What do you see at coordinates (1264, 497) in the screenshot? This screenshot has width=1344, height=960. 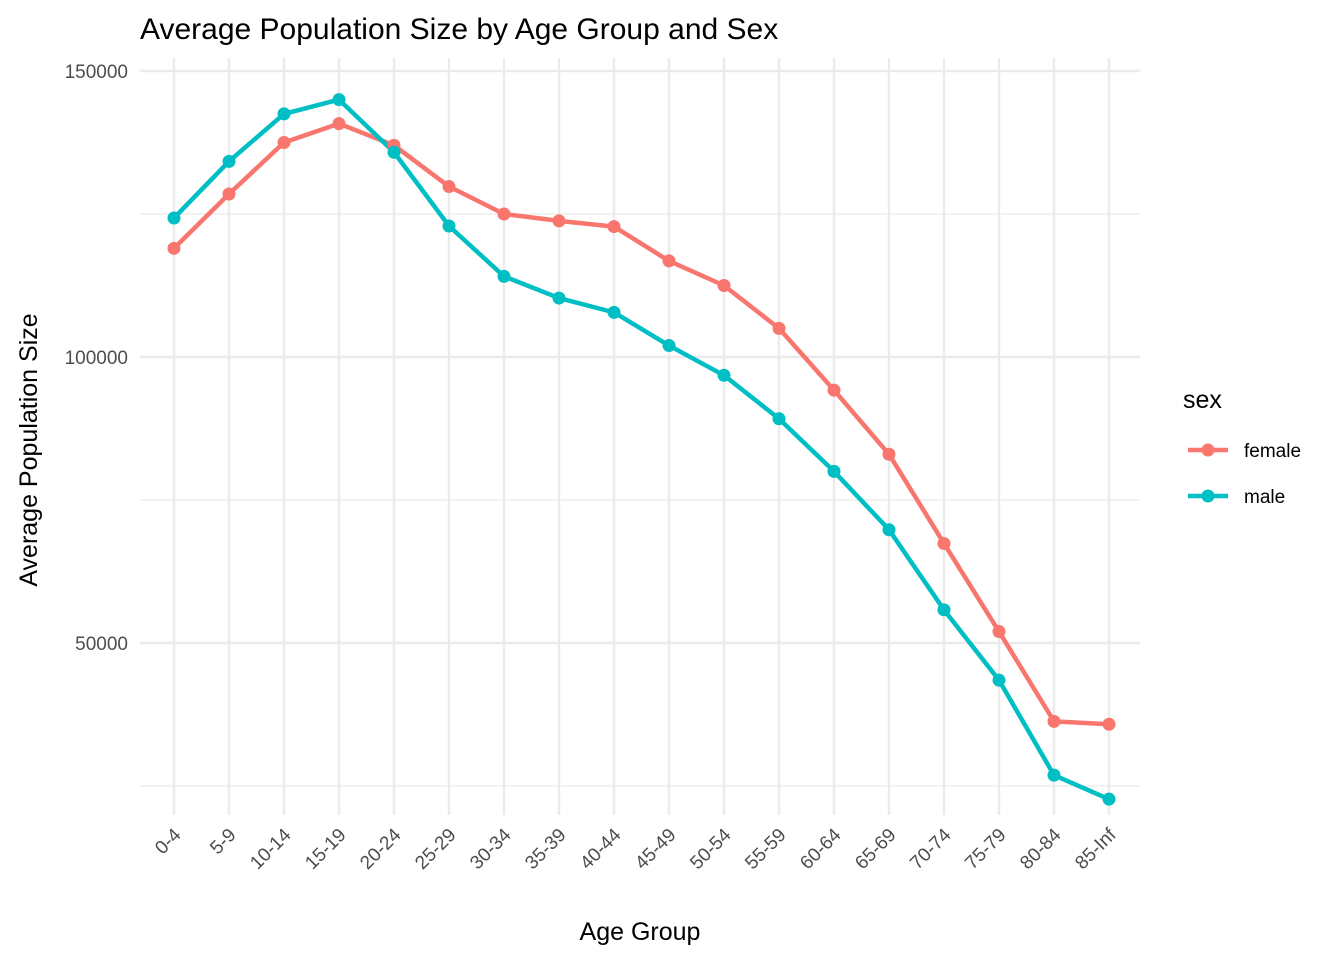 I see `legend-label: male` at bounding box center [1264, 497].